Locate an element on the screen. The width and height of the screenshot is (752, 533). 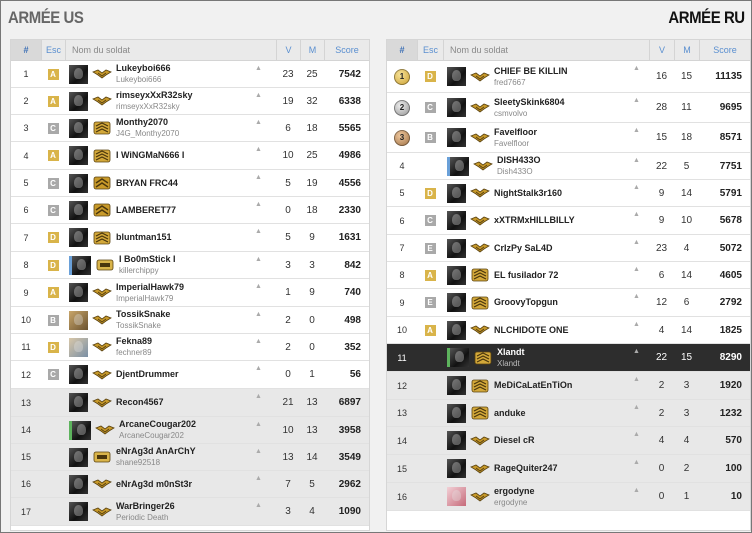
table-row: 17 WarBringer26 Periodic Death ▲ 3 4 1090 is located at coordinates (190, 512).